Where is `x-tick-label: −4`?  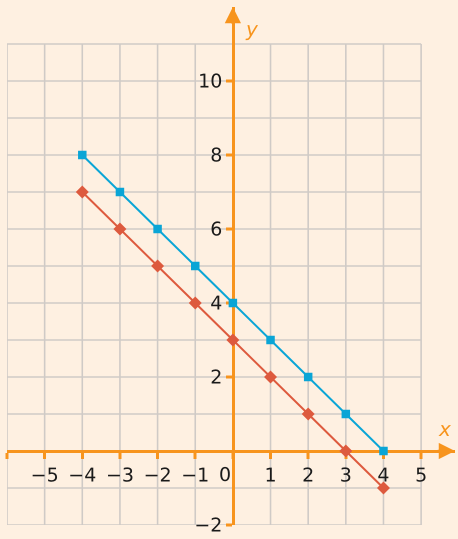
x-tick-label: −4 is located at coordinates (82, 475).